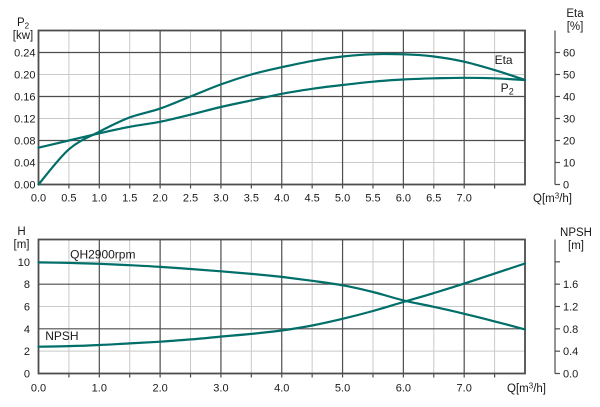 The image size is (600, 407). What do you see at coordinates (24, 98) in the screenshot?
I see `left-axis-tick-label: 0.16` at bounding box center [24, 98].